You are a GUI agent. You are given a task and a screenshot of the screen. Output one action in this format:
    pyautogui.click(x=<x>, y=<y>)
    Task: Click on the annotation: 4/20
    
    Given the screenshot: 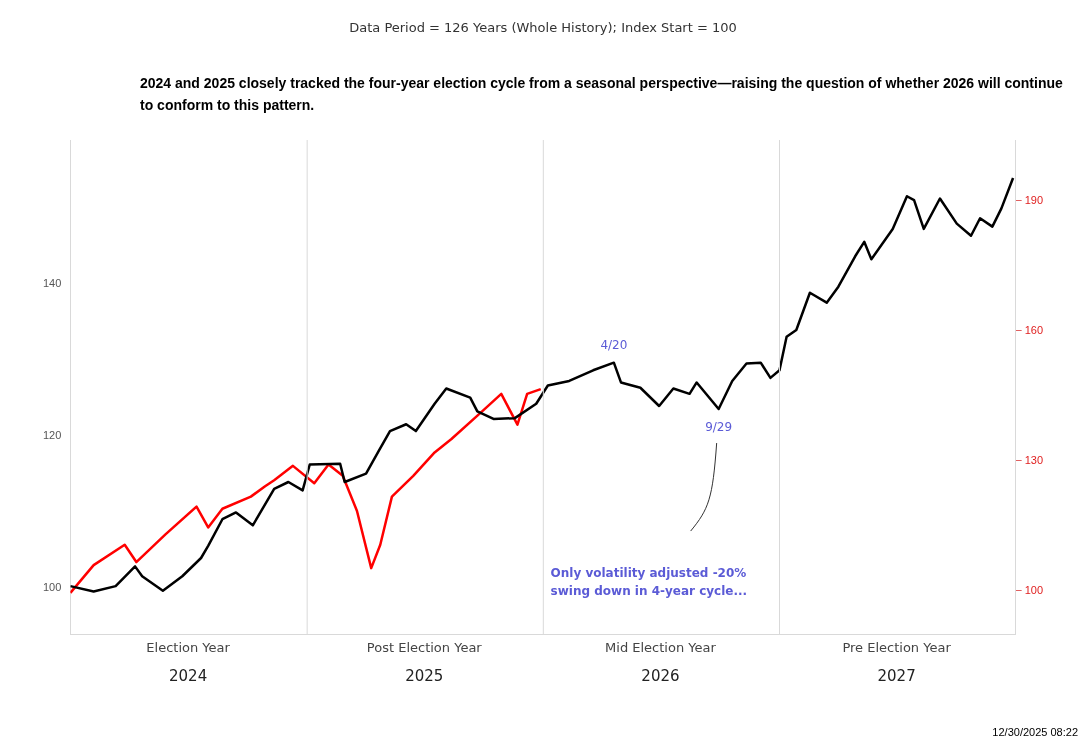 What is the action you would take?
    pyautogui.click(x=614, y=344)
    